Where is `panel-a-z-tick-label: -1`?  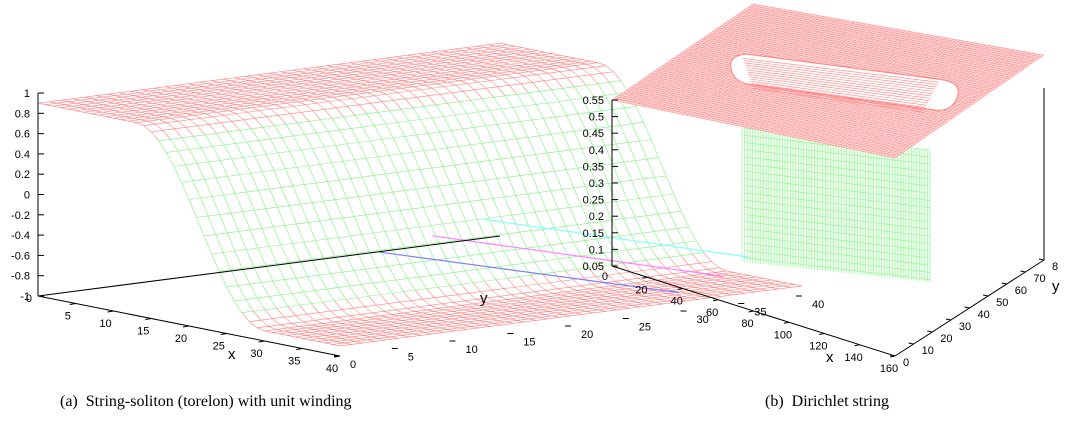
panel-a-z-tick-label: -1 is located at coordinates (25, 297).